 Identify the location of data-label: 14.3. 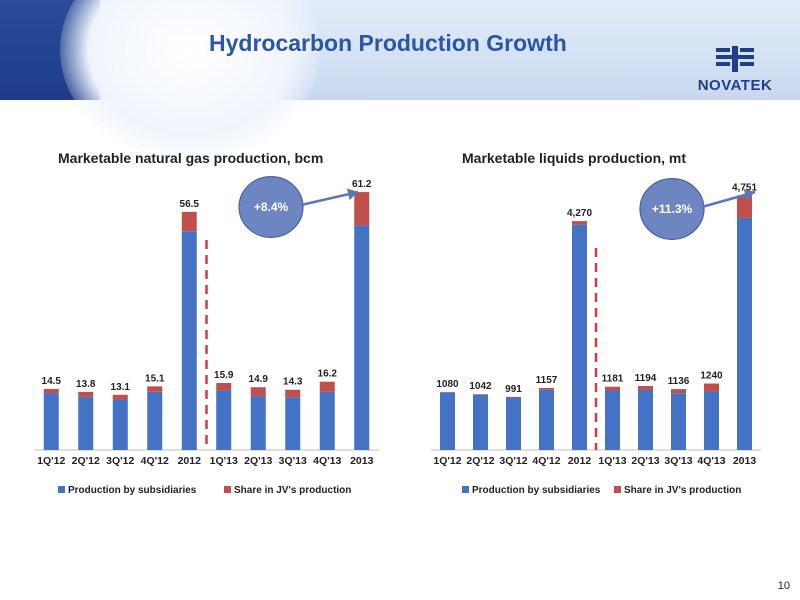
(293, 382).